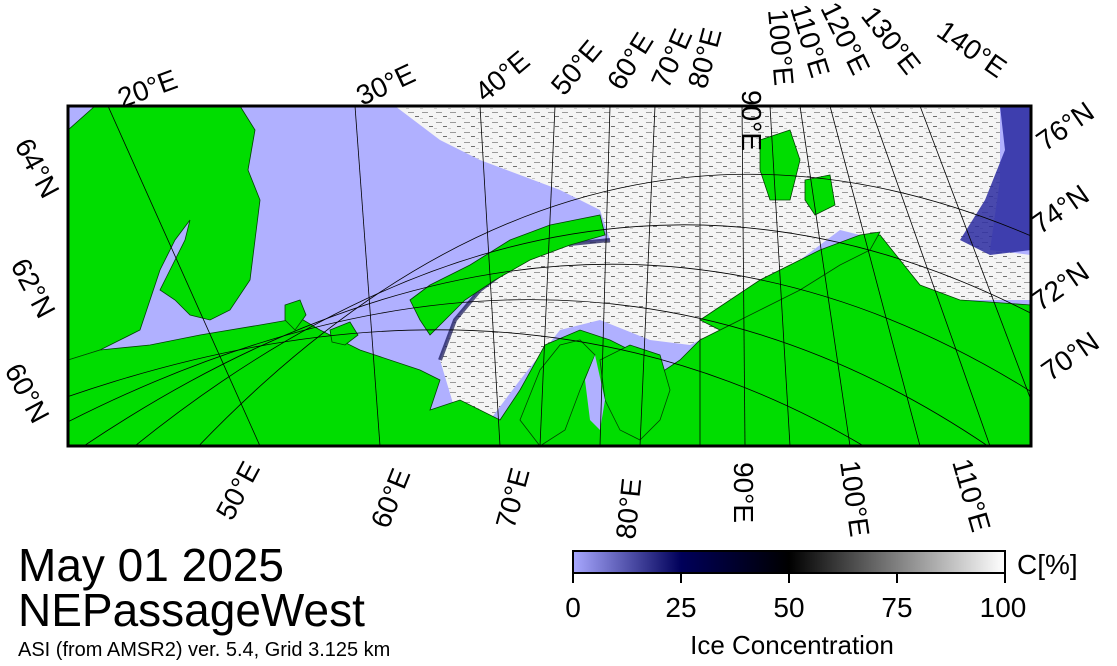 Image resolution: width=1117 pixels, height=666 pixels. What do you see at coordinates (1003, 607) in the screenshot?
I see `colorbar-tick-label: 100` at bounding box center [1003, 607].